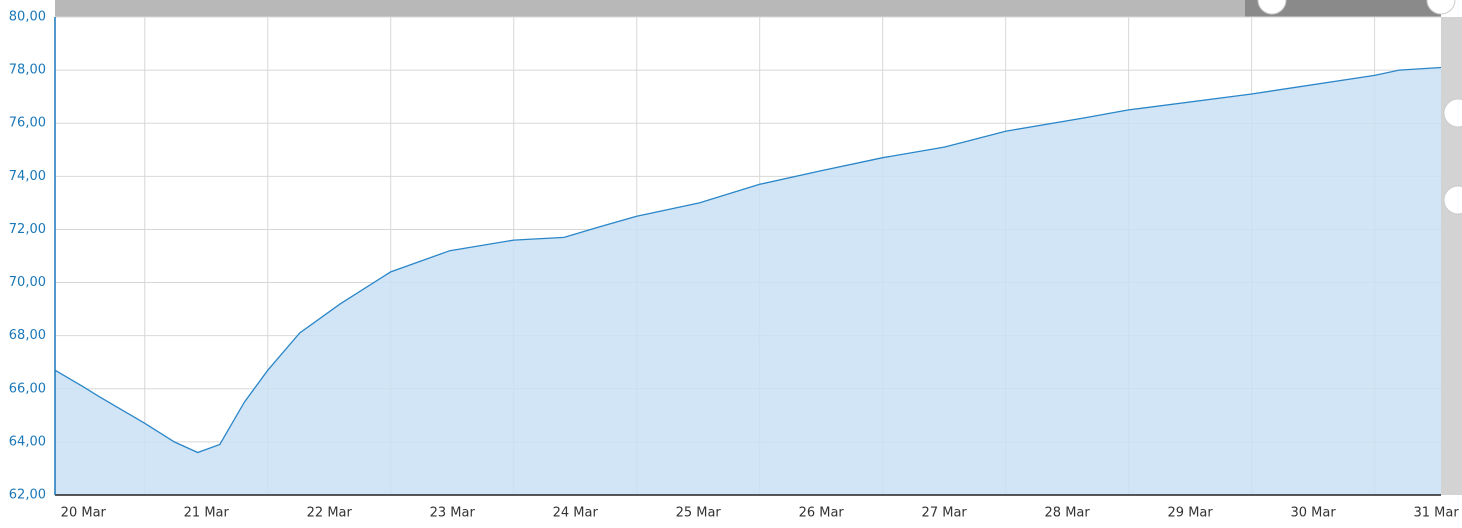  What do you see at coordinates (1343, 8) in the screenshot?
I see `navigator-window` at bounding box center [1343, 8].